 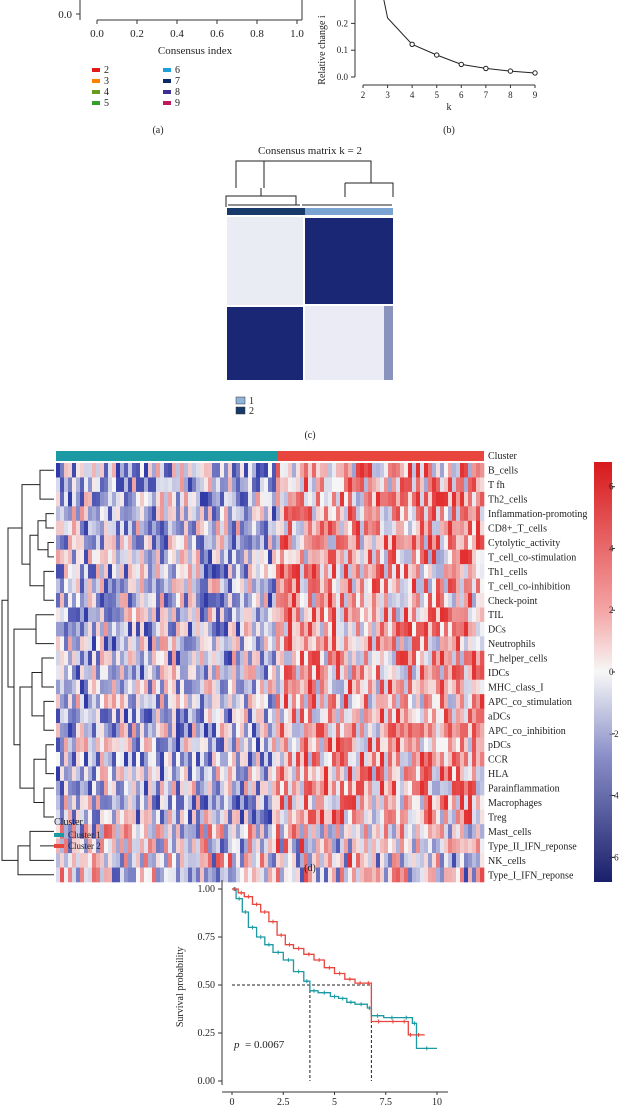 I want to click on panel-a-xticks: 0.0 0.2 0.4 0.6 0.8 1.0, so click(x=197, y=30).